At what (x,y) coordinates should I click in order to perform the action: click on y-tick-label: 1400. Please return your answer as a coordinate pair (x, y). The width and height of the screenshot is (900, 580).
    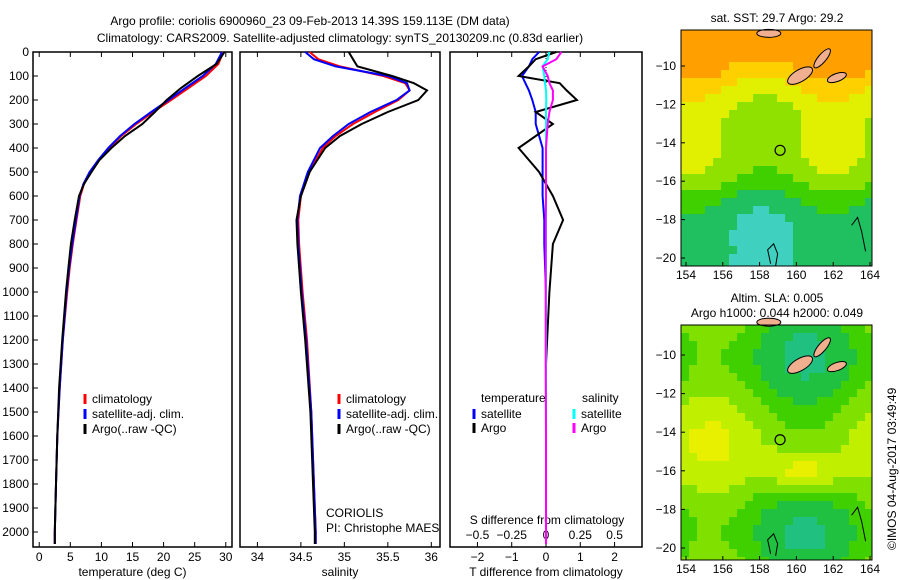
    Looking at the image, I should click on (15, 388).